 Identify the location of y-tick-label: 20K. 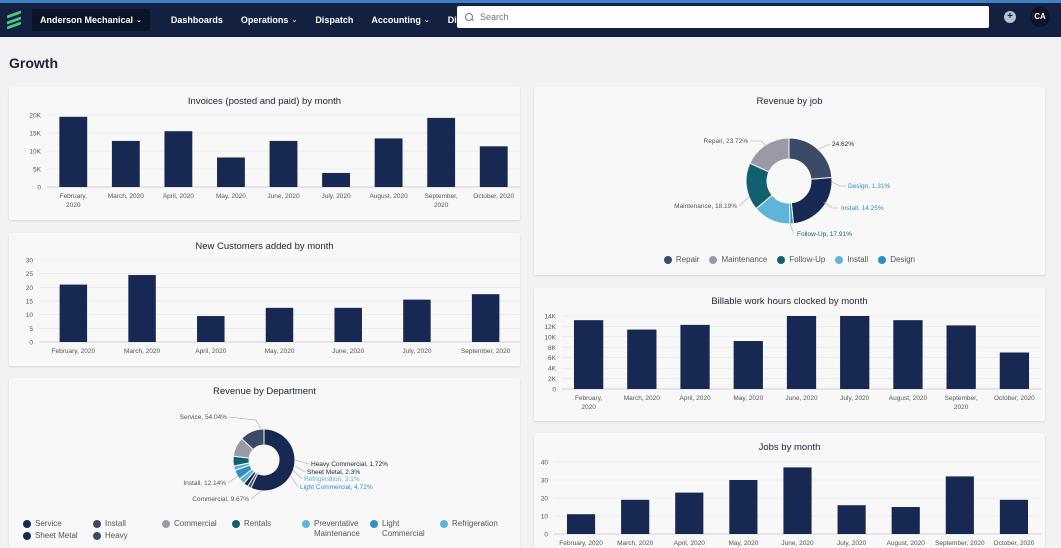
(35, 116).